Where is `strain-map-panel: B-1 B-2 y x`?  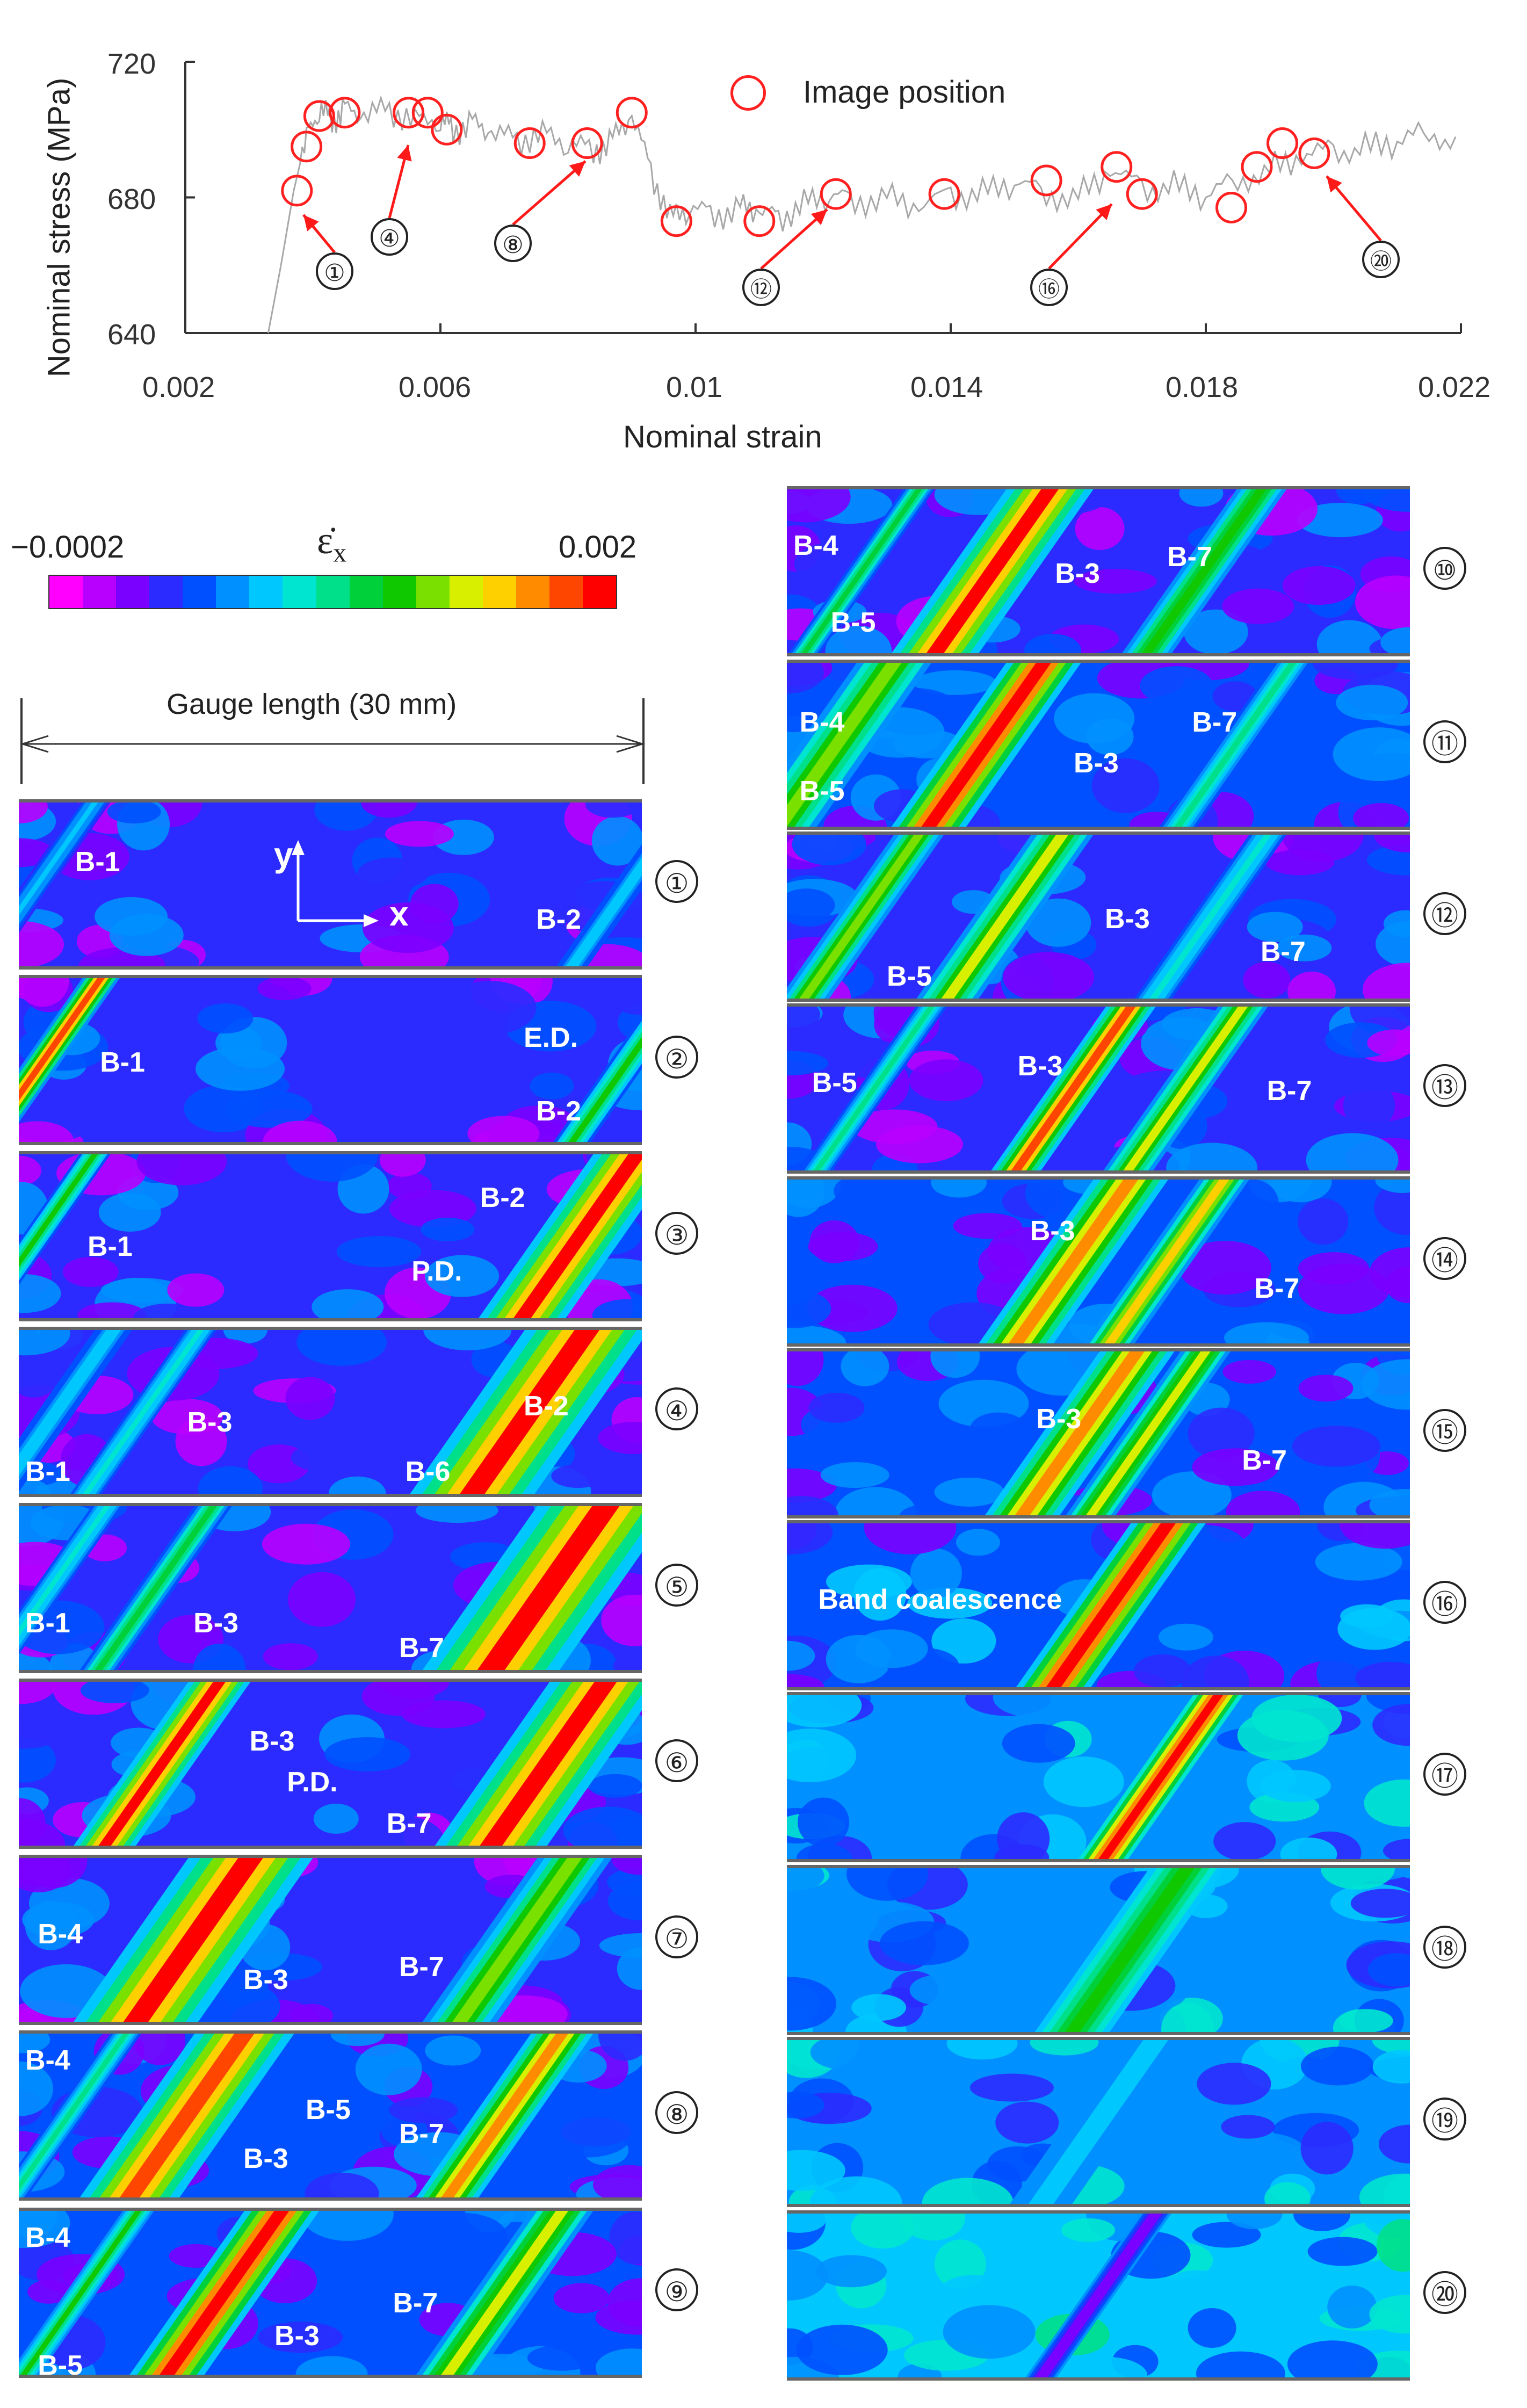
strain-map-panel: B-1 B-2 y x is located at coordinates (330, 884).